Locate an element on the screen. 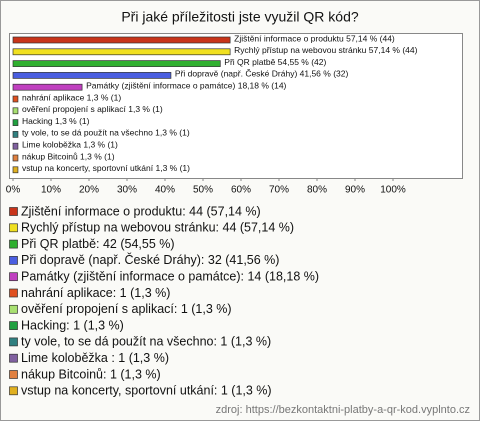 Image resolution: width=480 pixels, height=426 pixels. legend-label: Při QR platbě: 42 (54,55 %) is located at coordinates (98, 244).